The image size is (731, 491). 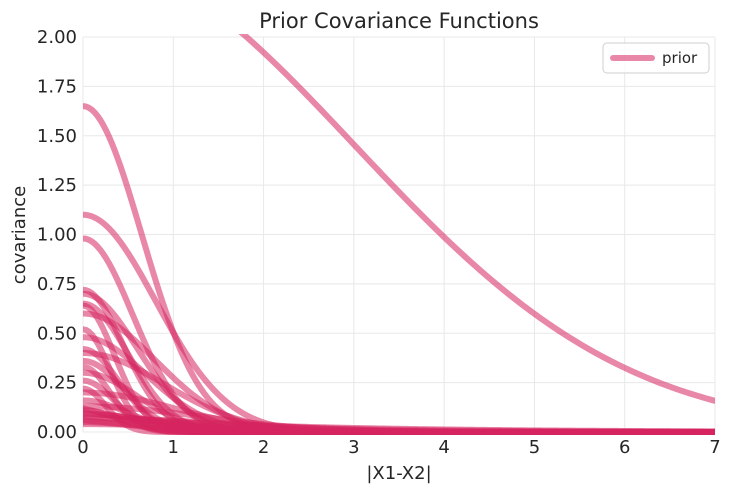 I want to click on chart-title: Prior Covariance Functions, so click(x=399, y=21).